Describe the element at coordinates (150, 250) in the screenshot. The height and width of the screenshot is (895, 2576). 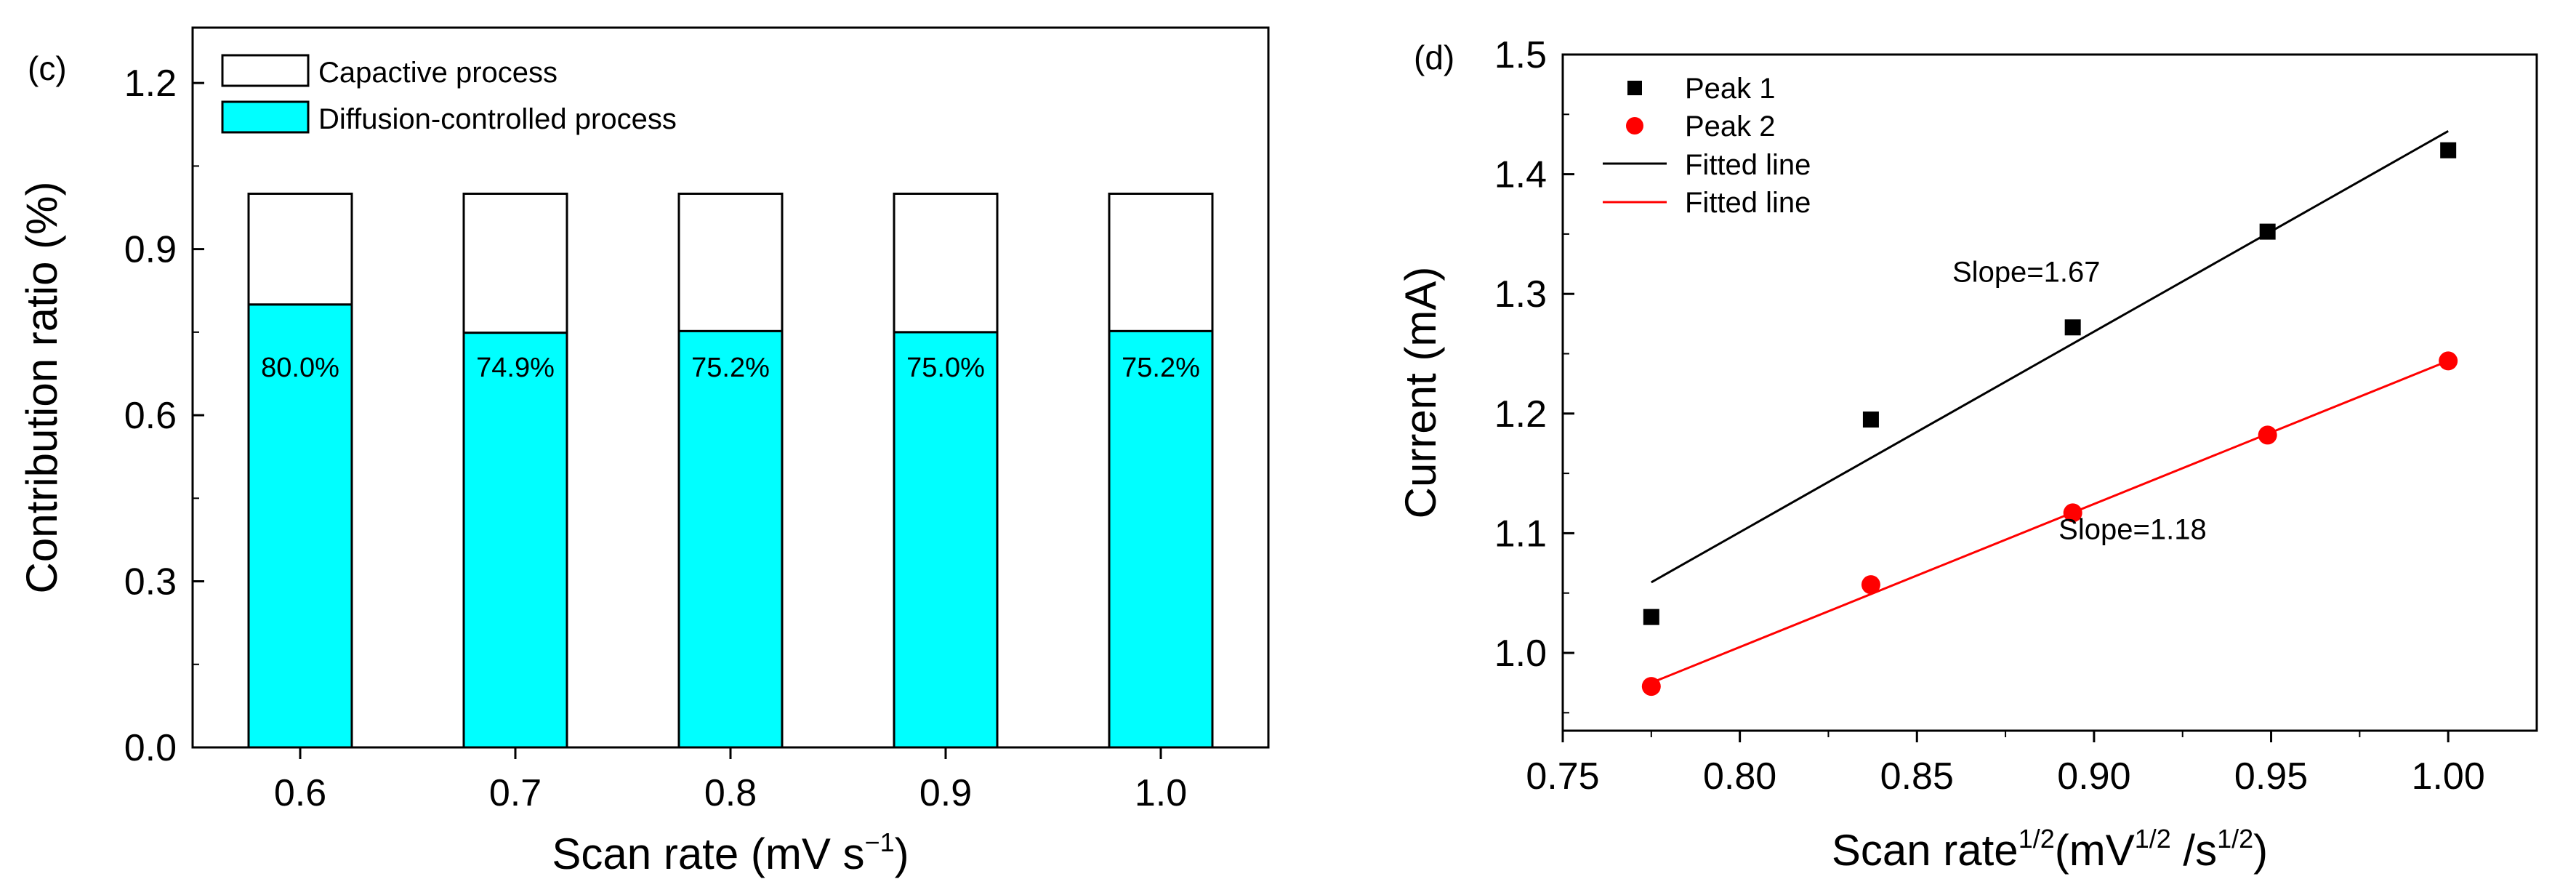
I see `c-ytick-label-3: 0.9` at that location.